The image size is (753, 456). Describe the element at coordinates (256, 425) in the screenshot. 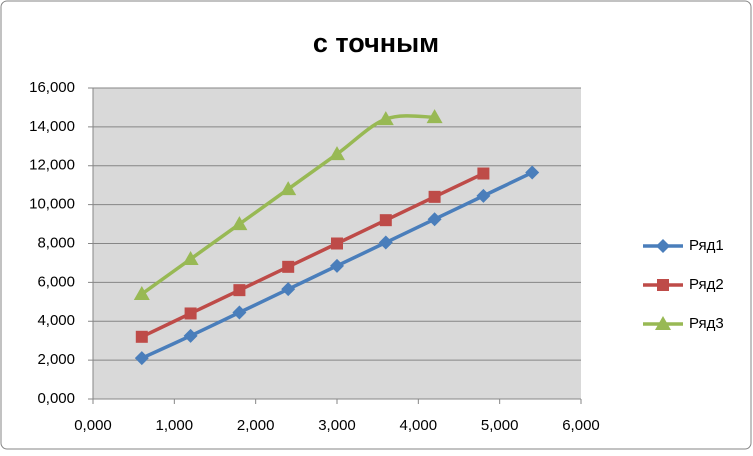

I see `x-tick-label: 2,000` at that location.